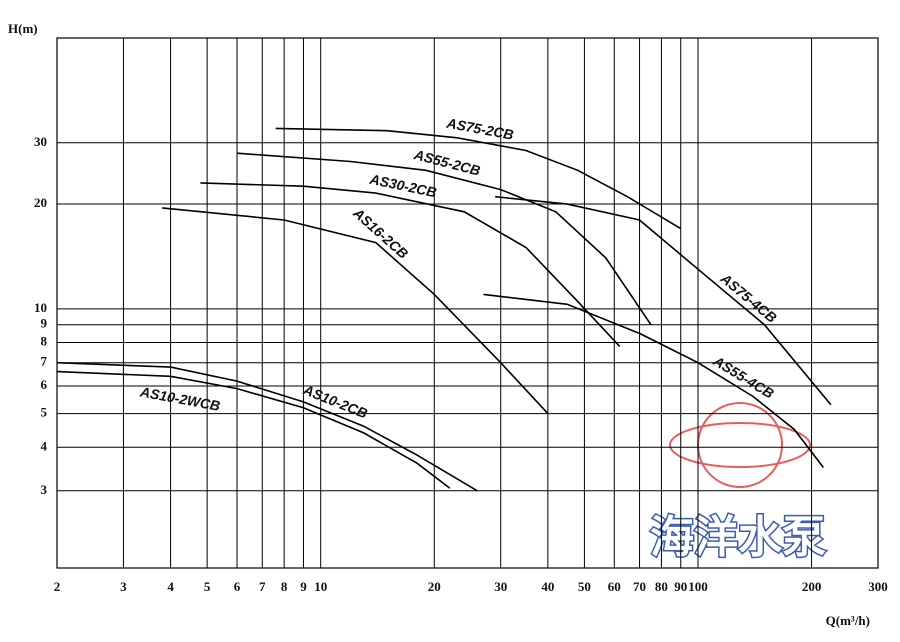 This screenshot has width=900, height=642. I want to click on y-tick-label: 9, so click(44, 323).